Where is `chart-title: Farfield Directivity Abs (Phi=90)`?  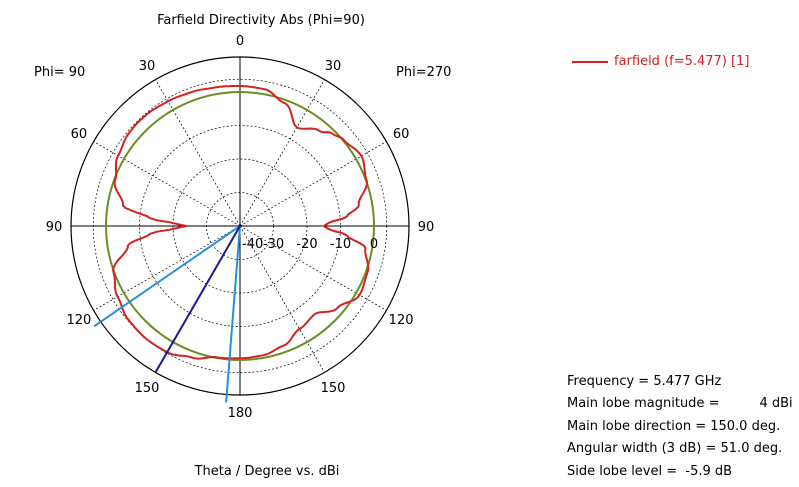
chart-title: Farfield Directivity Abs (Phi=90) is located at coordinates (261, 20).